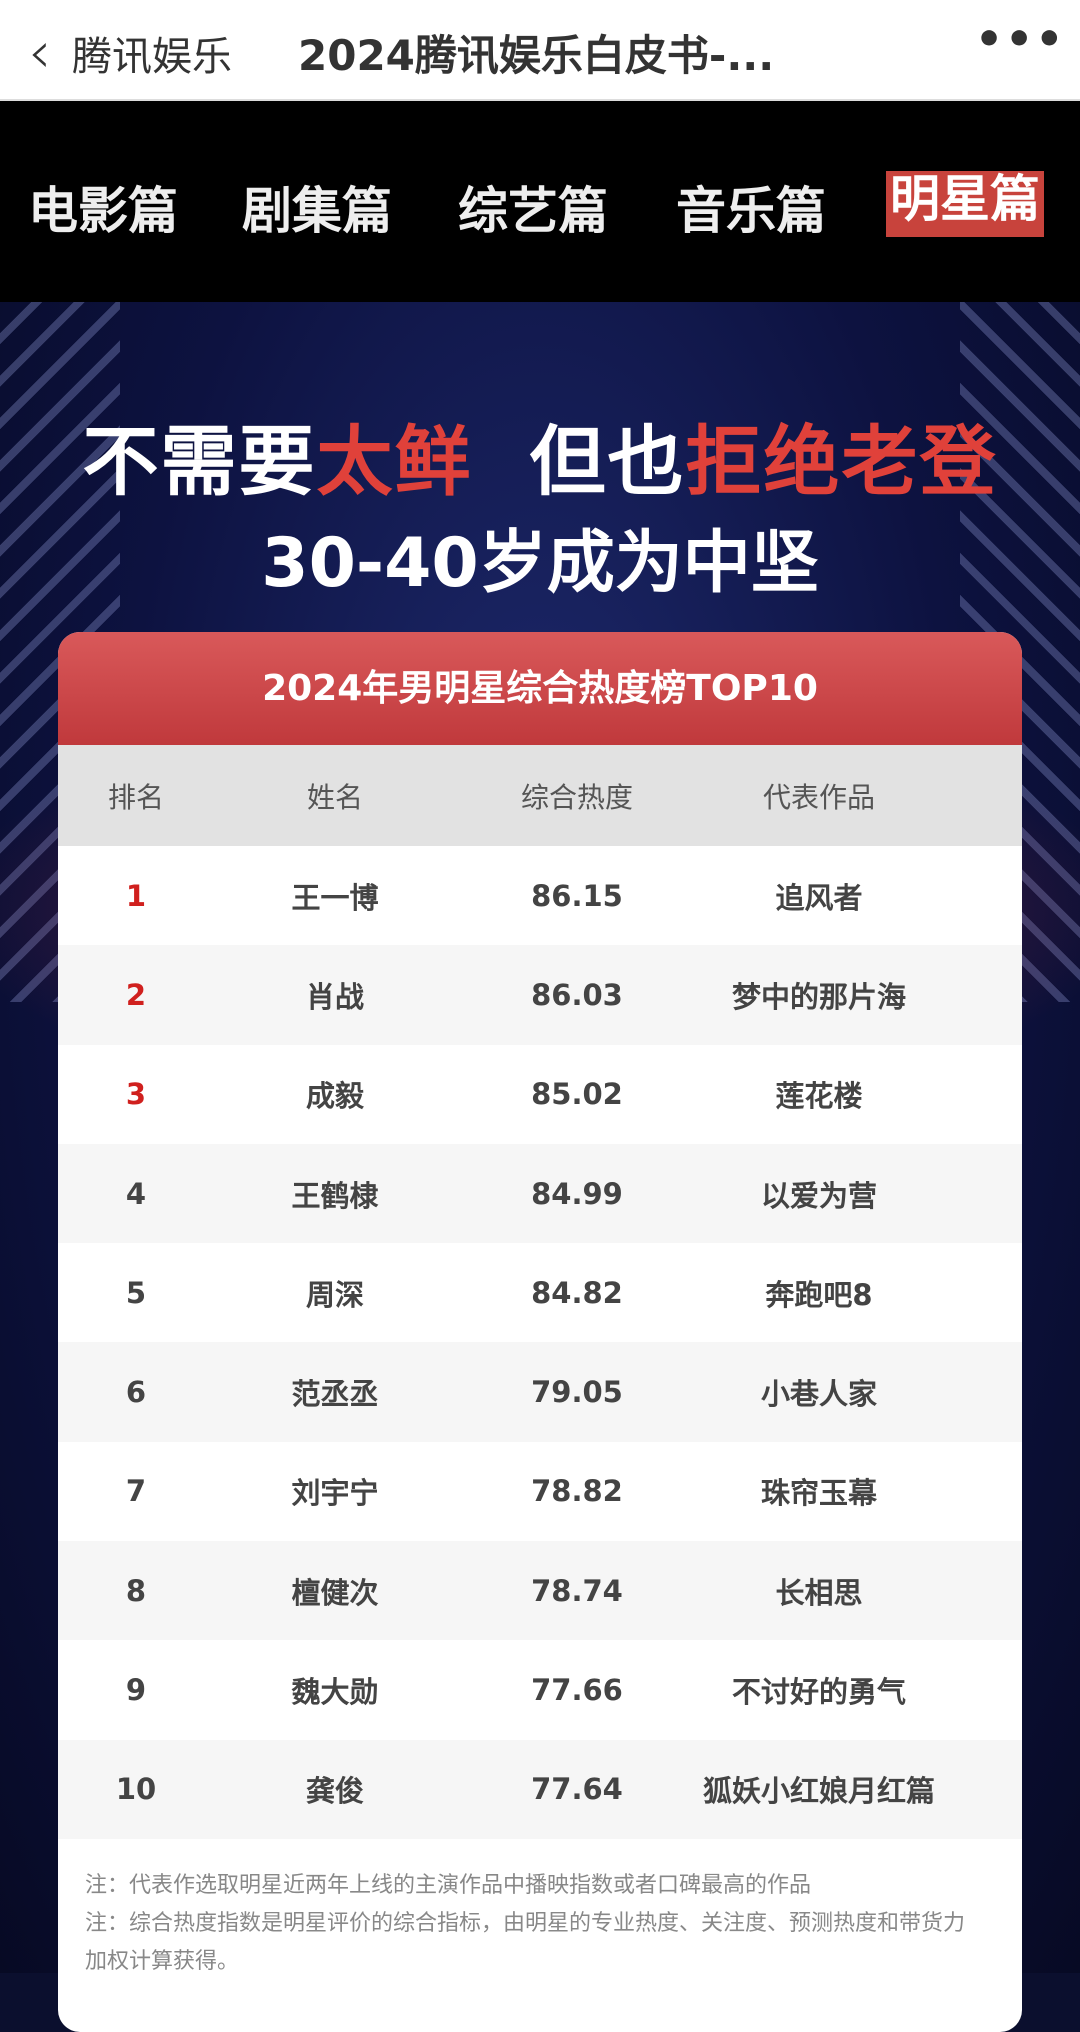 The height and width of the screenshot is (2032, 1080). What do you see at coordinates (577, 895) in the screenshot?
I see `cell-heat-score: 86.15` at bounding box center [577, 895].